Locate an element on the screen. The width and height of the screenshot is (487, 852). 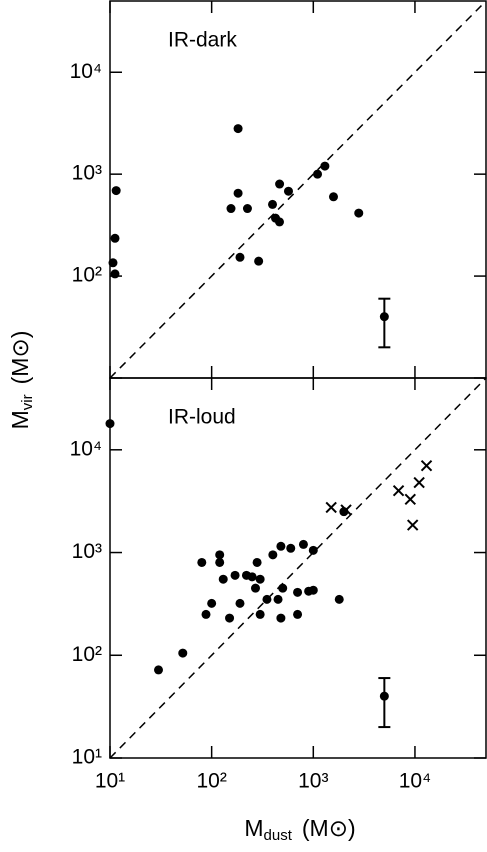
x-tick-label: 10³ is located at coordinates (313, 781).